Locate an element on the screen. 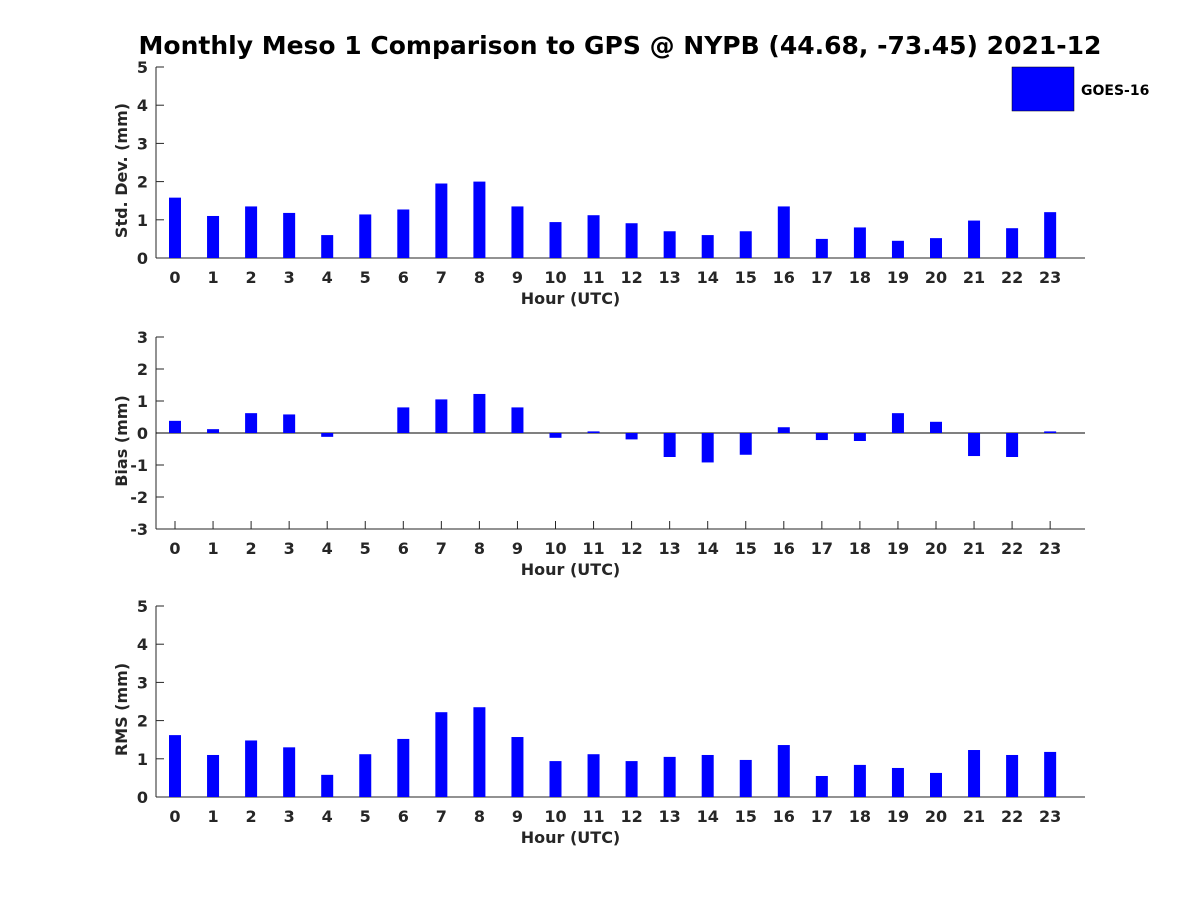 This screenshot has height=900, width=1200. x-tick-label: 1 is located at coordinates (212, 816).